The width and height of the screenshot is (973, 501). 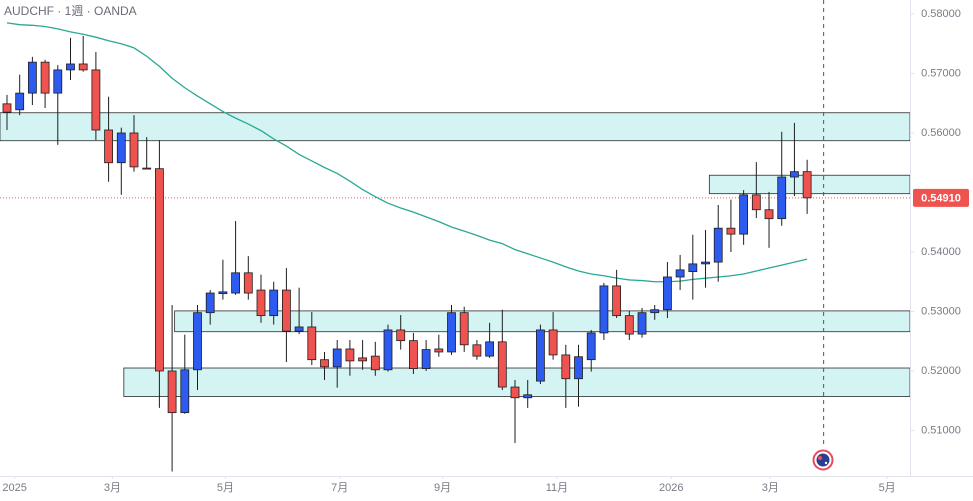 What do you see at coordinates (14, 488) in the screenshot?
I see `x-tick-label: 2025` at bounding box center [14, 488].